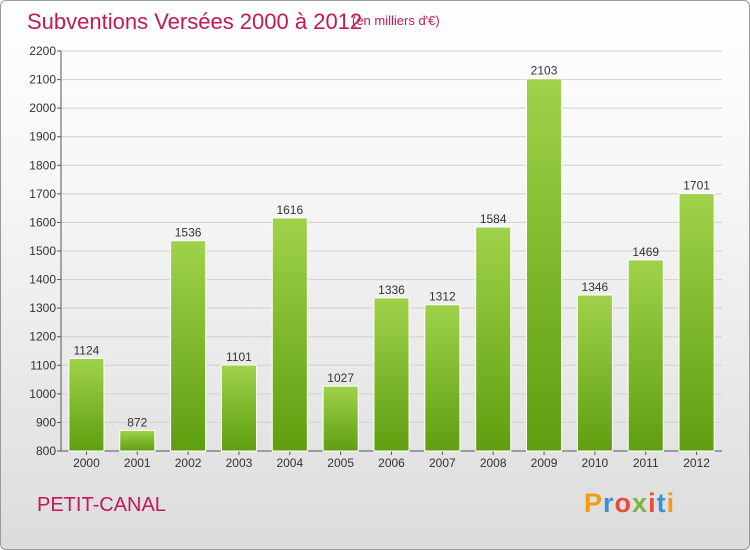  Describe the element at coordinates (493, 339) in the screenshot. I see `bar-2008` at that location.